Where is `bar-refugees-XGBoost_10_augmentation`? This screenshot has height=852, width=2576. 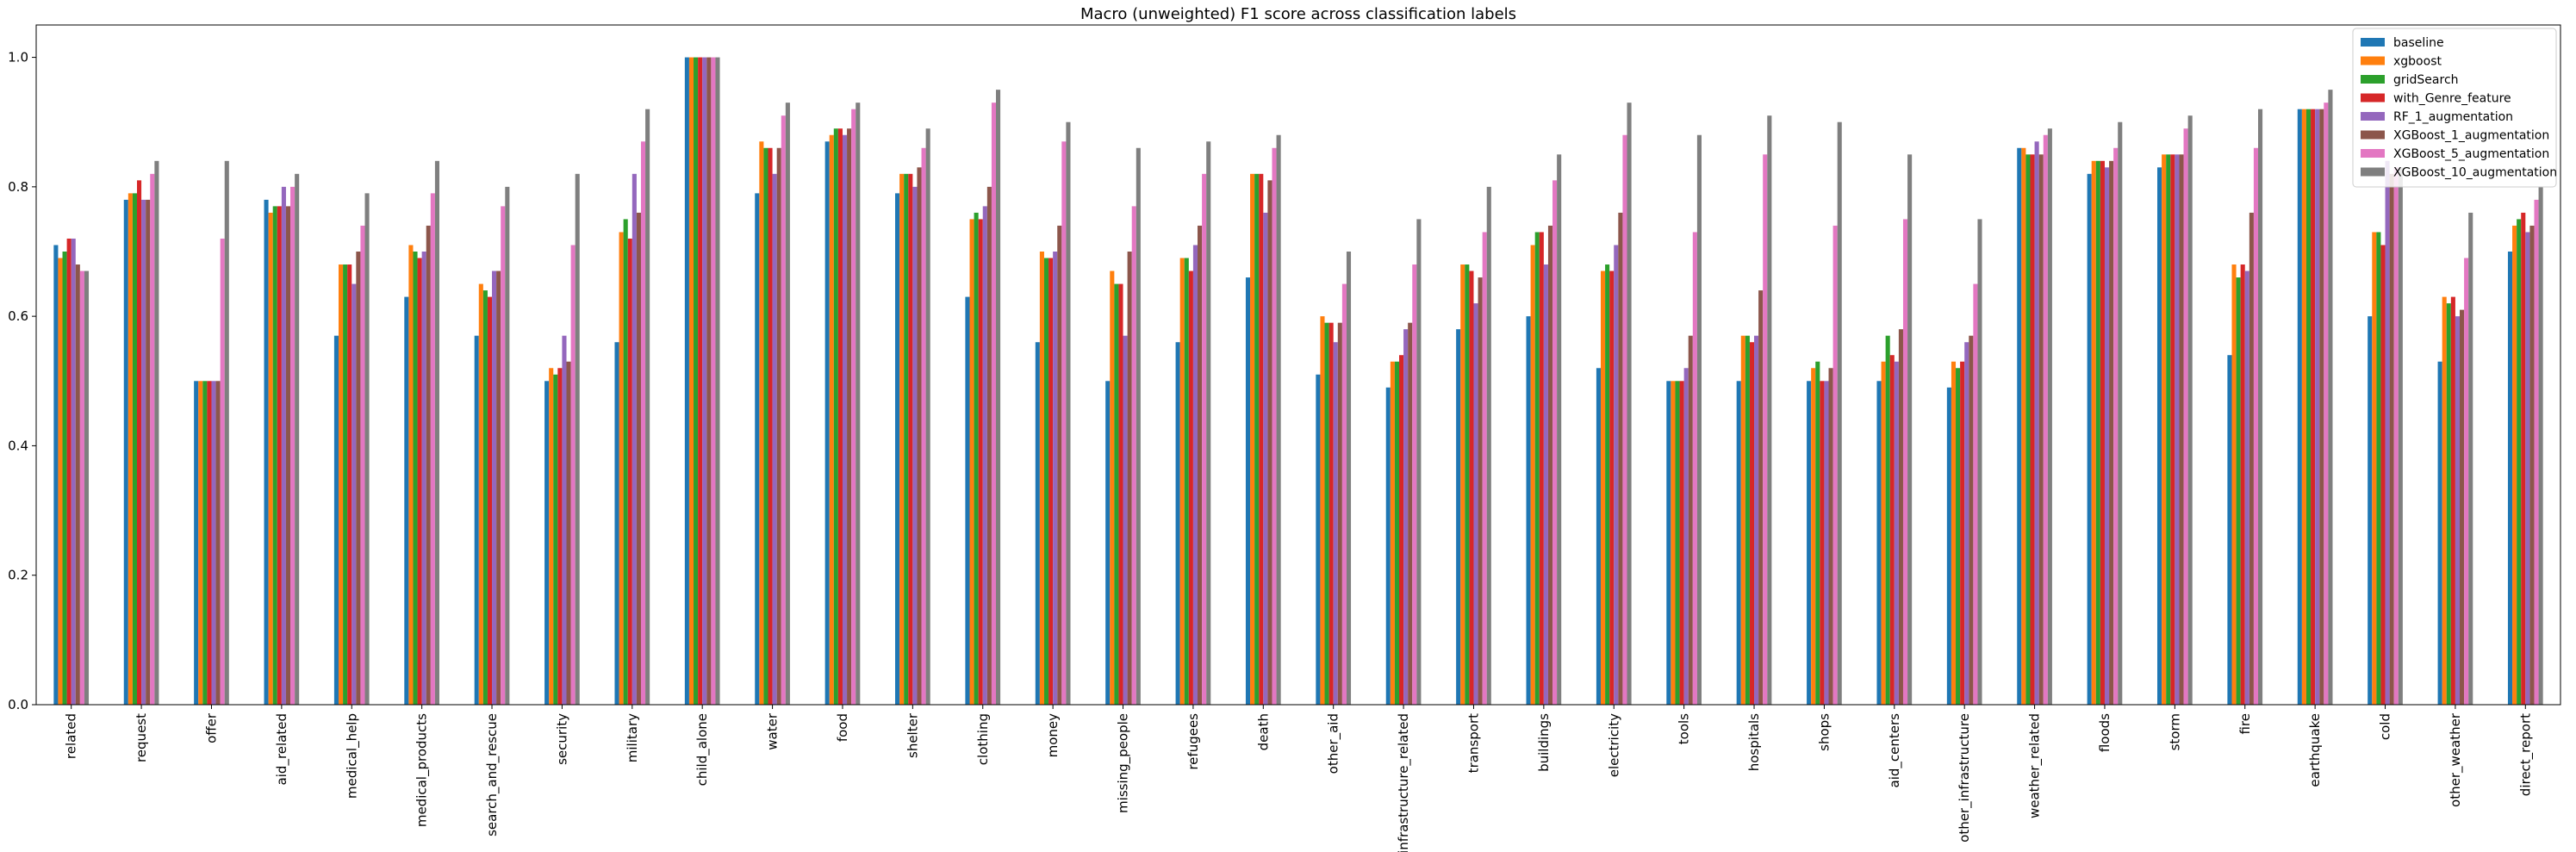
bar-refugees-XGBoost_10_augmentation is located at coordinates (1209, 423).